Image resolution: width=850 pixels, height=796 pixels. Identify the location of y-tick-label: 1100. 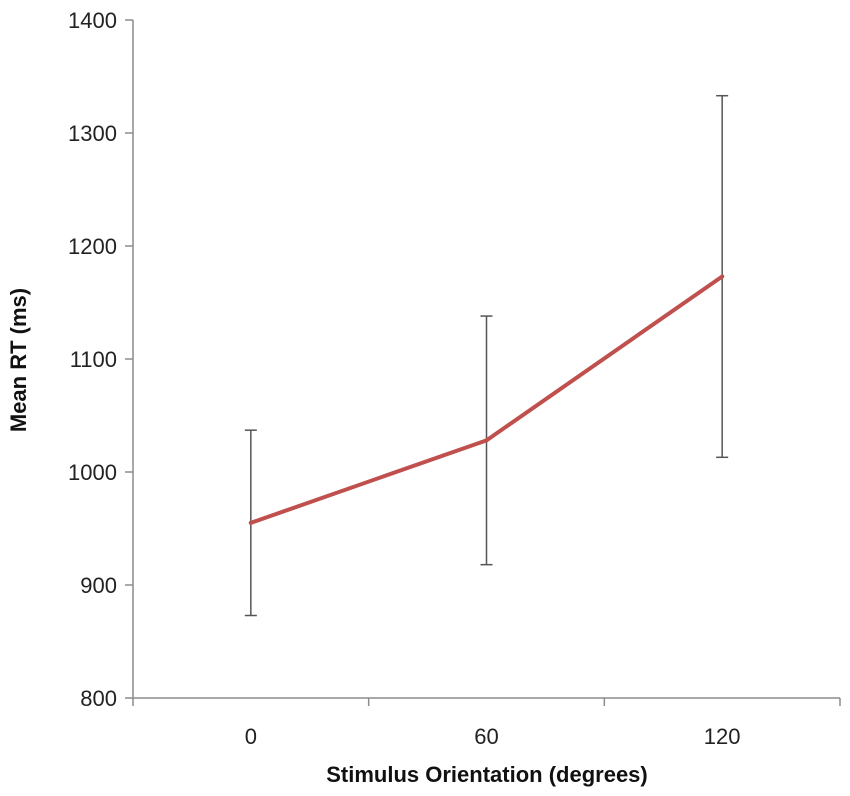
(93, 359).